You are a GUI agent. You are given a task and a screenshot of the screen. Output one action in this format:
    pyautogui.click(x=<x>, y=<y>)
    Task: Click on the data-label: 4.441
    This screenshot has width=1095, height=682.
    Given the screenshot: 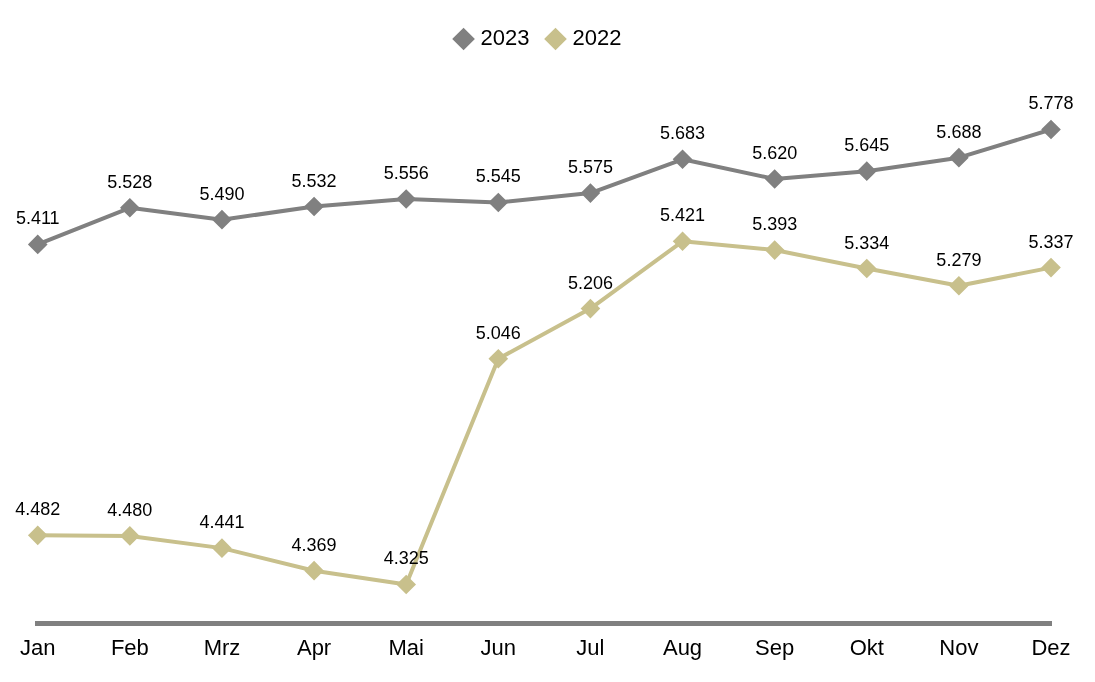 What is the action you would take?
    pyautogui.click(x=222, y=522)
    